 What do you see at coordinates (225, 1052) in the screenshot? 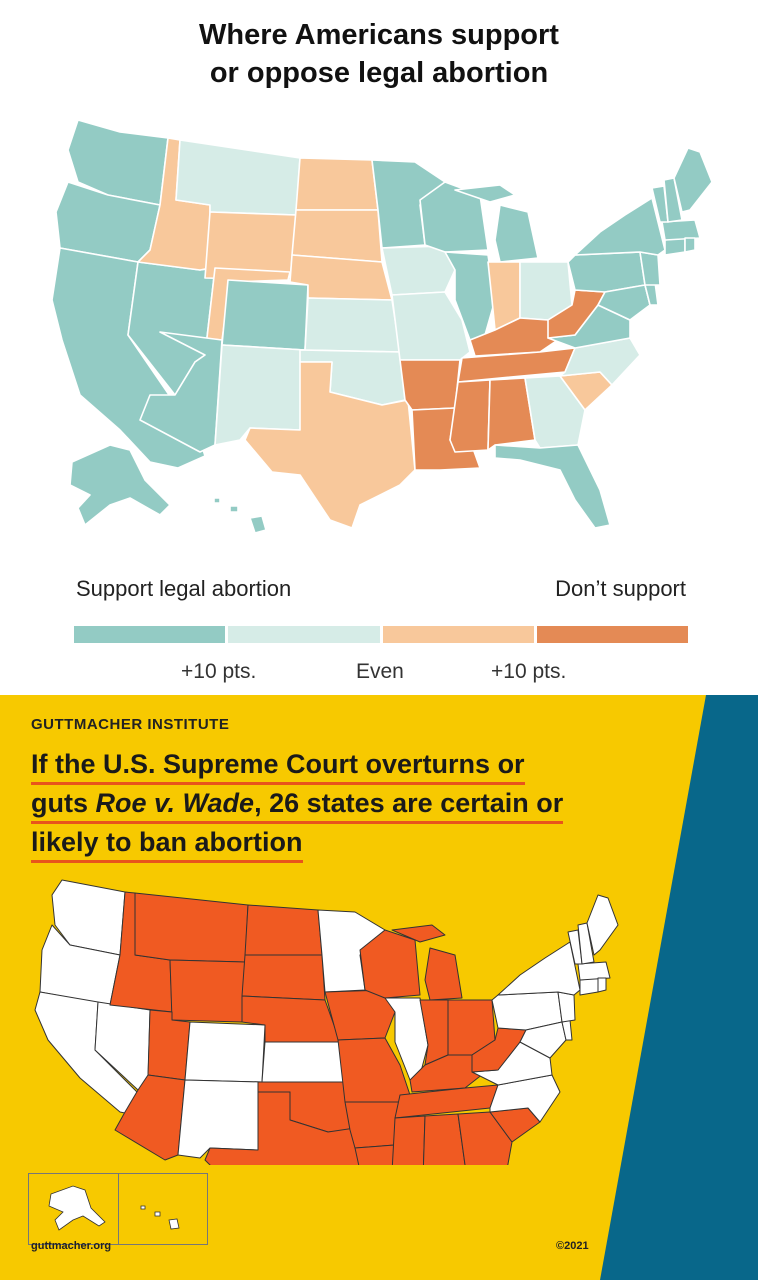
I see `b-state-colorado` at bounding box center [225, 1052].